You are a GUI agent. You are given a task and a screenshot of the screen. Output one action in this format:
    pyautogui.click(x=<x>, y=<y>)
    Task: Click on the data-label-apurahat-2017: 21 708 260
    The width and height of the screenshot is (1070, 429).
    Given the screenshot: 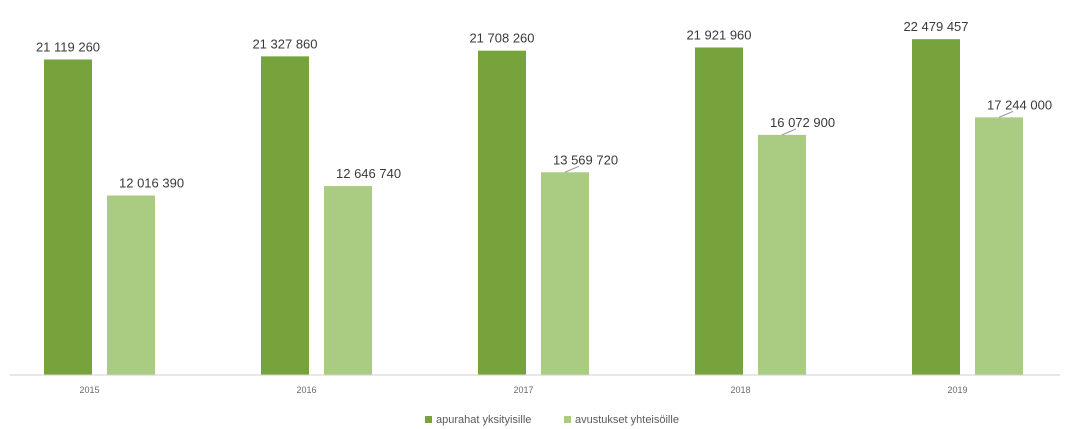 What is the action you would take?
    pyautogui.click(x=501, y=38)
    